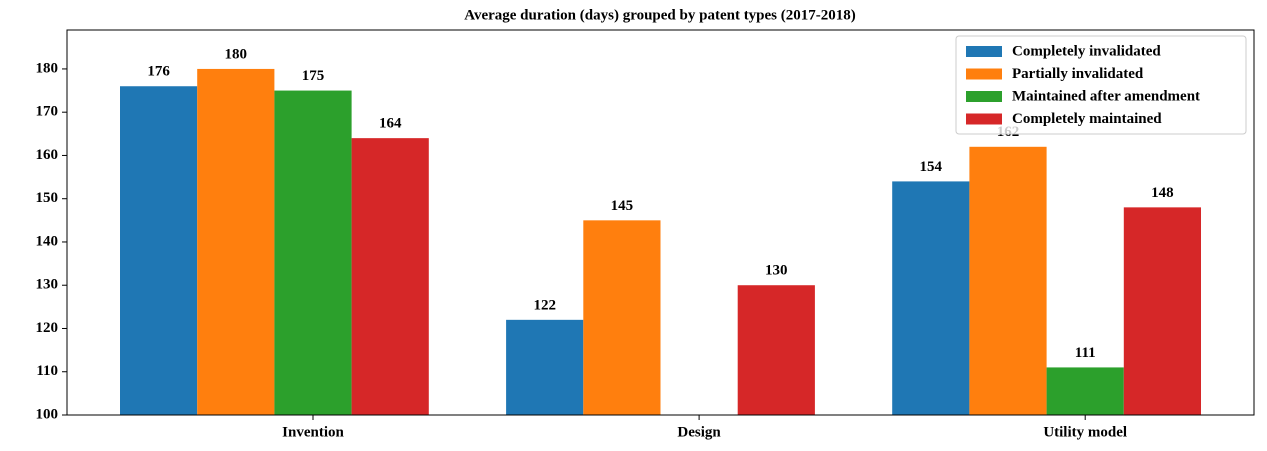 The width and height of the screenshot is (1267, 451). I want to click on data-label: 154, so click(931, 167).